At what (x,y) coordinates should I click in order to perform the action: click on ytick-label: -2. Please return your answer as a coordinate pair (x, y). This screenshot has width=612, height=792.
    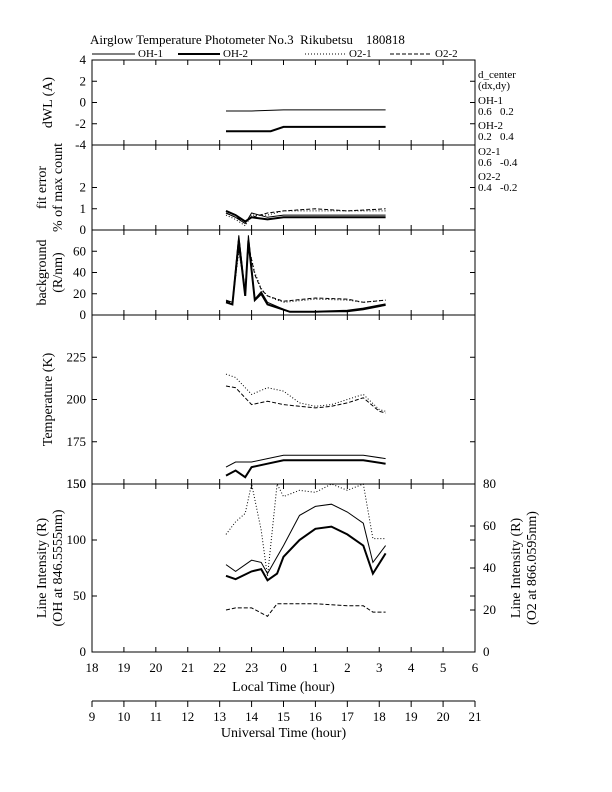
    Looking at the image, I should click on (80, 123).